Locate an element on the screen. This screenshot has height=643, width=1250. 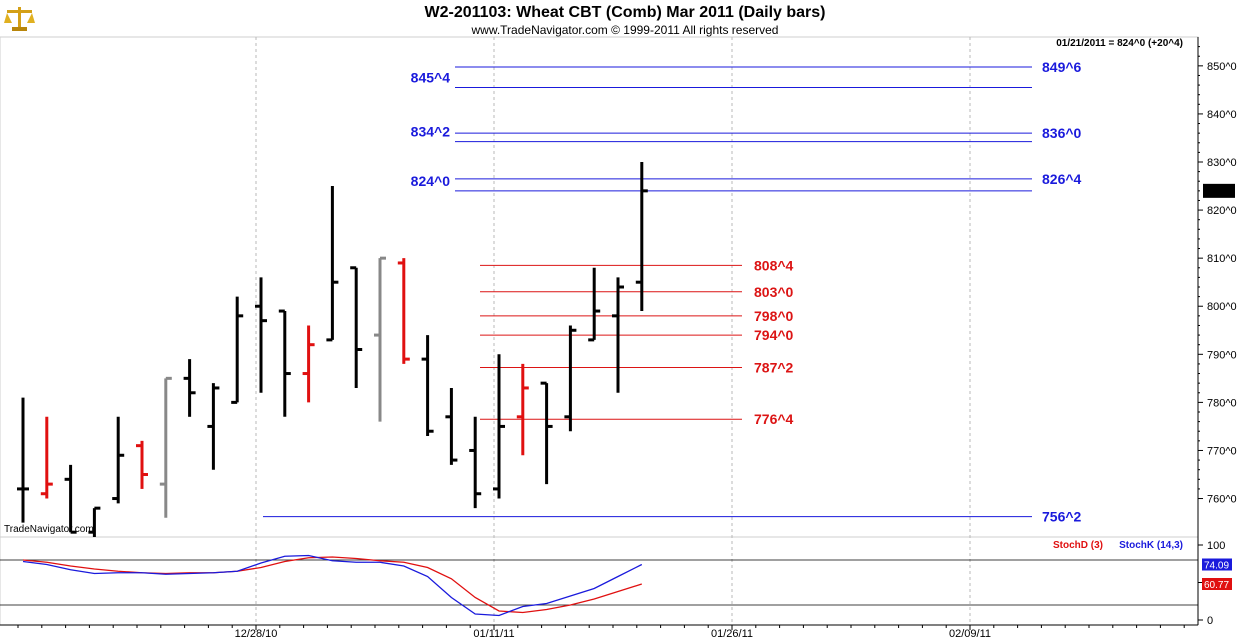
last-bar-info: 01/21/2011 = 824^0 (+20^4) is located at coordinates (1119, 43).